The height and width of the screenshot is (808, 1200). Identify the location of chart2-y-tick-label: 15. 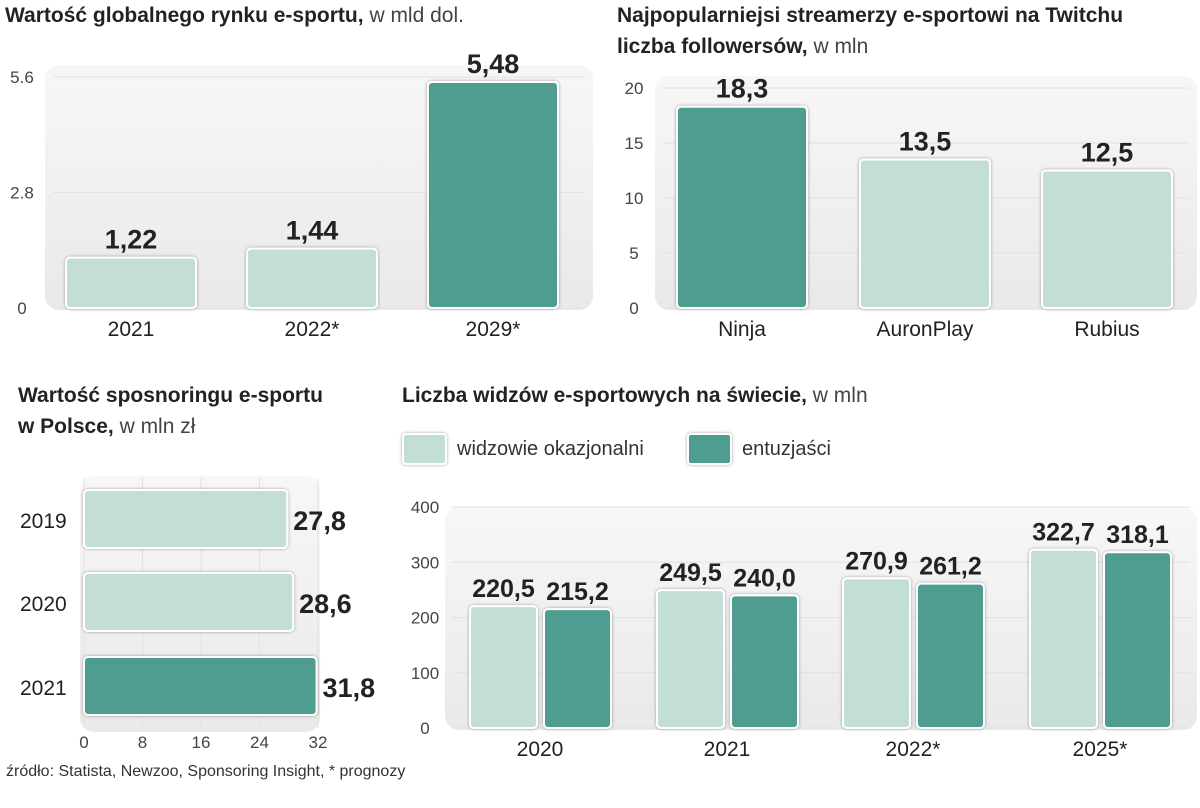
(634, 143).